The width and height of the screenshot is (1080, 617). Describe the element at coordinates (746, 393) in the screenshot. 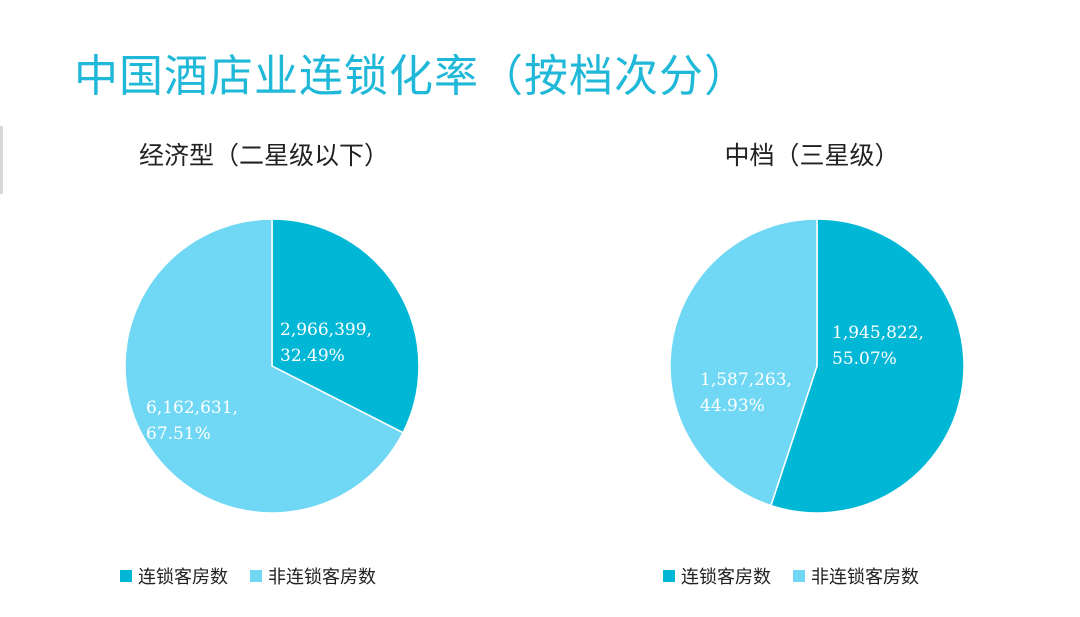

I see `slice-label-non-chain: 1,587,263, 44.93%` at that location.